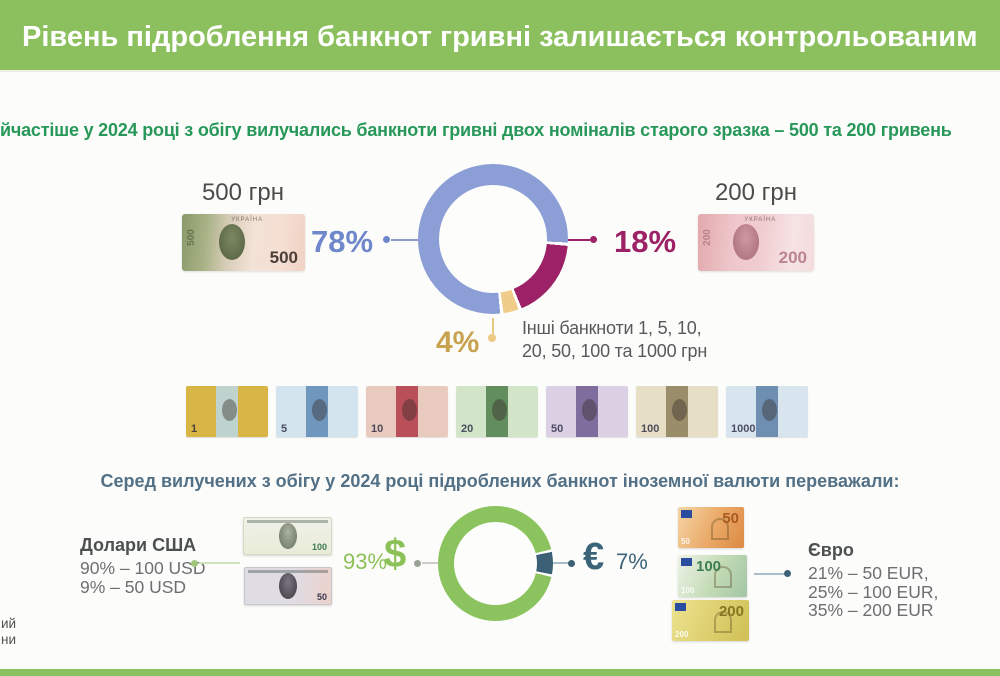 This screenshot has height=676, width=1000. I want to click on label-other-notes-line1: Інші банкноти 1, 5, 10,, so click(612, 328).